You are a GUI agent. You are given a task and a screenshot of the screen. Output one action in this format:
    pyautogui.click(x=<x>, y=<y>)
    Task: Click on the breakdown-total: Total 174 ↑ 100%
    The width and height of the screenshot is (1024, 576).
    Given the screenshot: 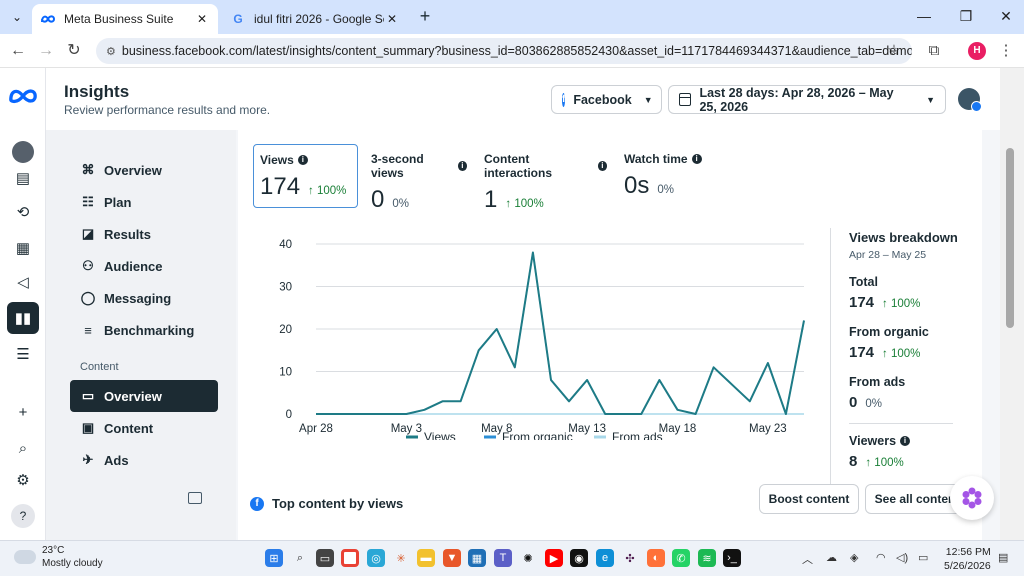 What is the action you would take?
    pyautogui.click(x=909, y=293)
    